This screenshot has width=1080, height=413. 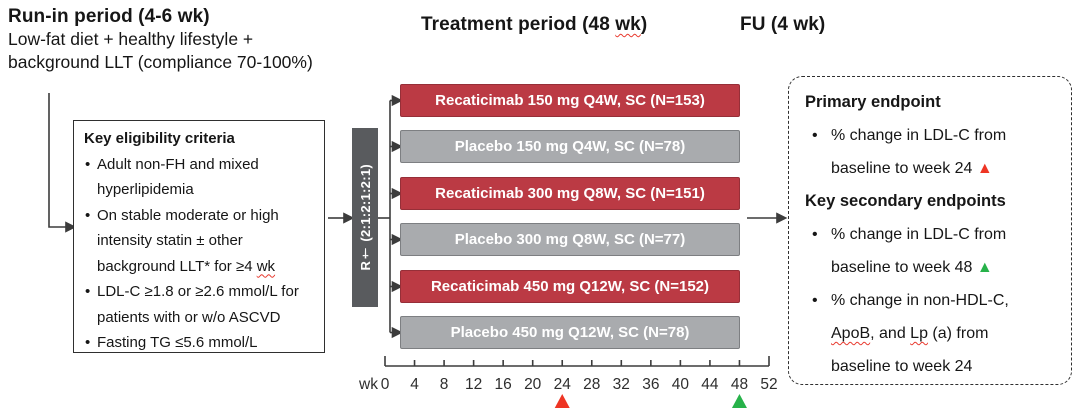 I want to click on axis-tick-label: 40, so click(x=681, y=384).